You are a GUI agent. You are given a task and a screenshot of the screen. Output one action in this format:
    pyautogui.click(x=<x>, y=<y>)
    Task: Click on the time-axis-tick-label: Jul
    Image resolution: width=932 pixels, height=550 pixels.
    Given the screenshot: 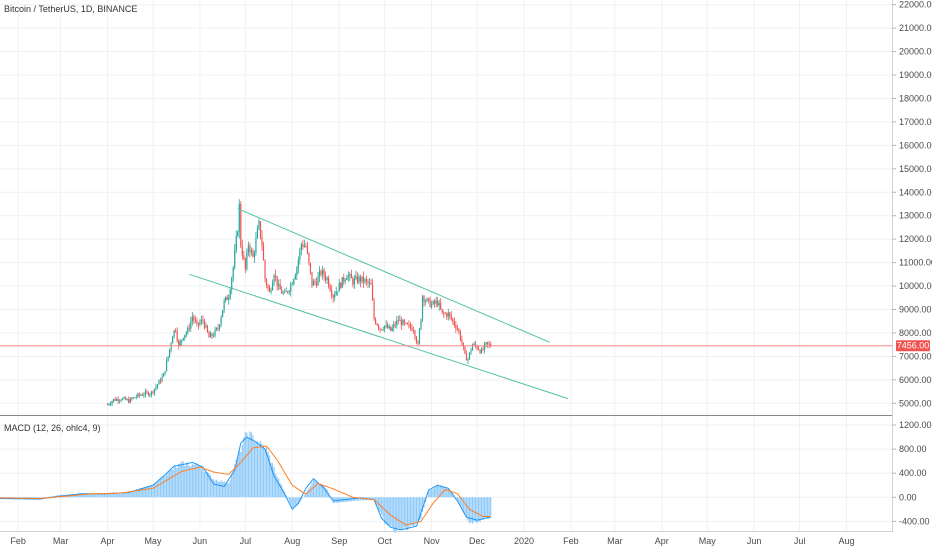 What is the action you would take?
    pyautogui.click(x=800, y=541)
    